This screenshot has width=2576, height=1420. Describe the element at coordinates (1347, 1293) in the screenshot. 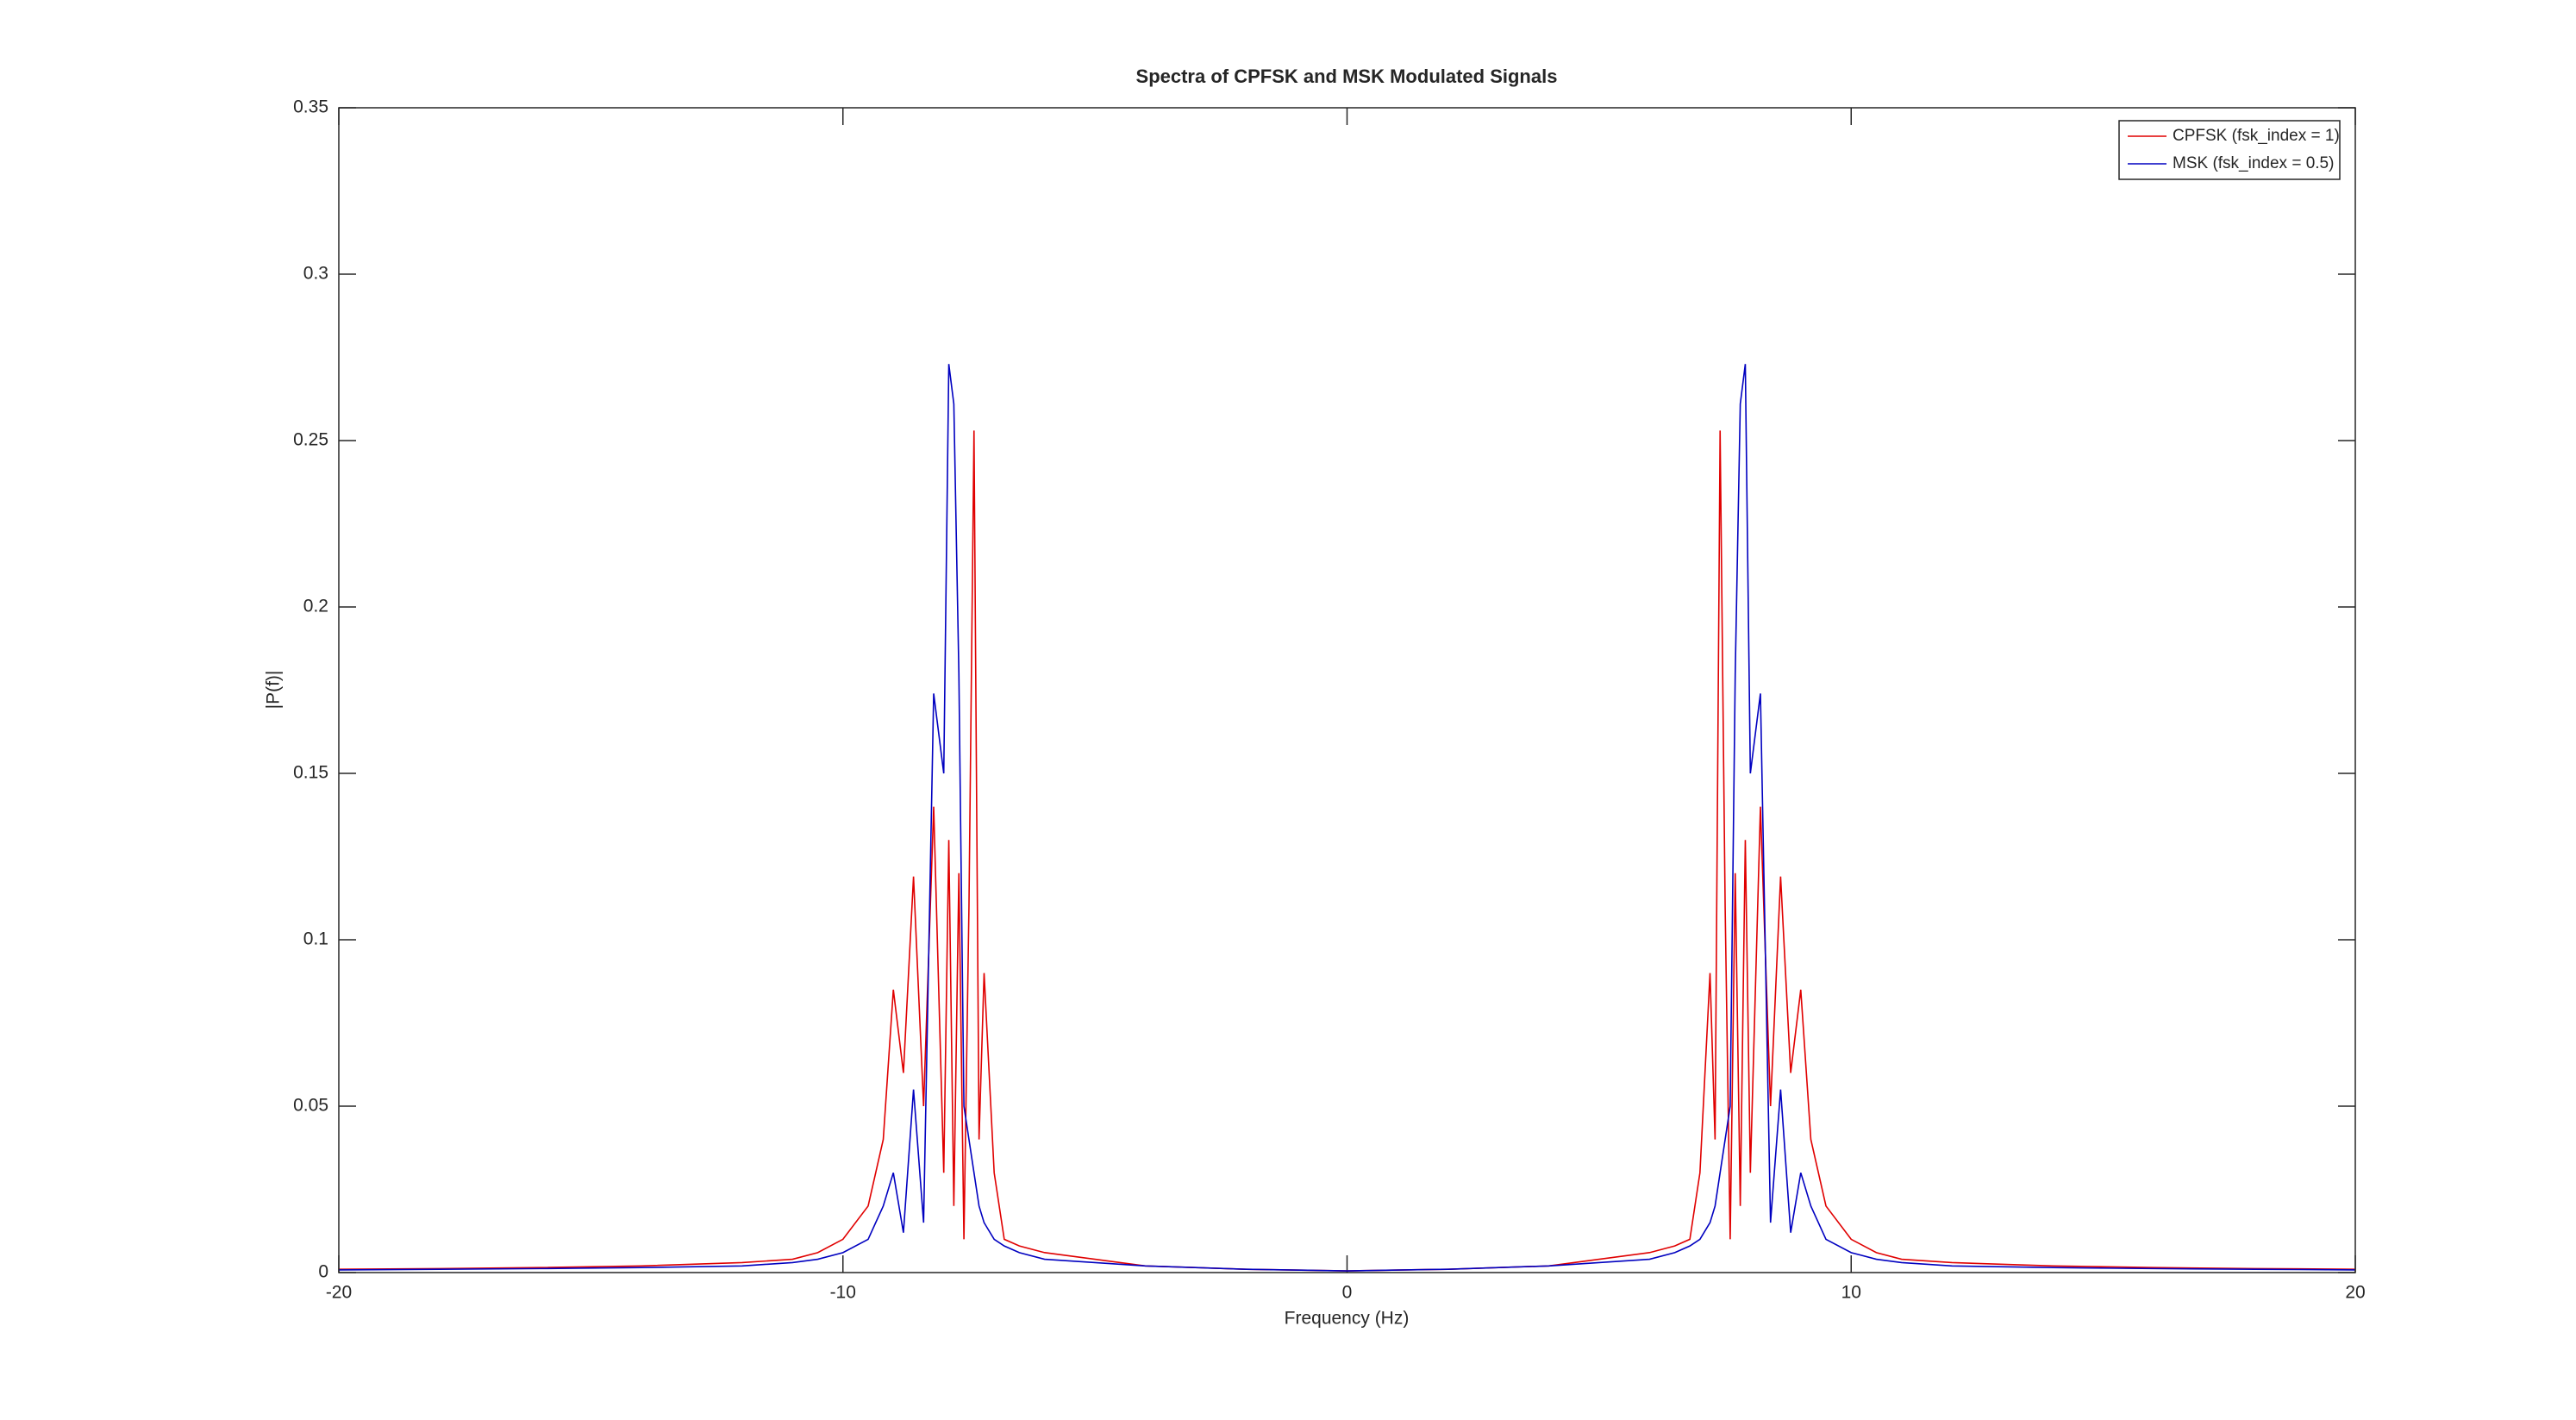

I see `x-tick-label: 0` at that location.